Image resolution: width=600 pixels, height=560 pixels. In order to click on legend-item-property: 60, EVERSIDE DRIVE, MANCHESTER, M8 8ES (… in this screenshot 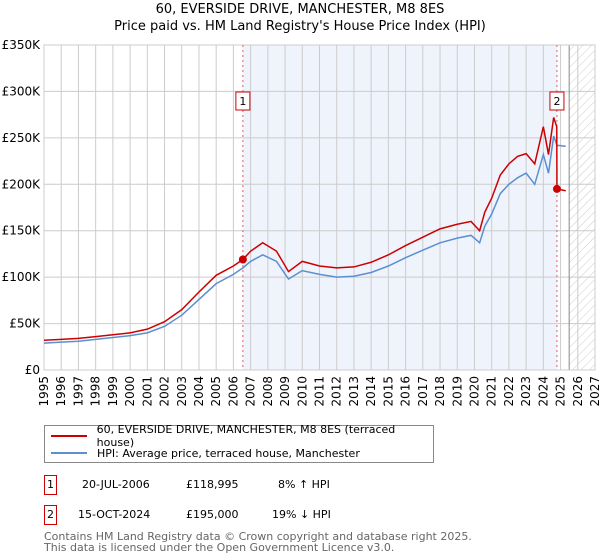, I will do `click(242, 436)`.